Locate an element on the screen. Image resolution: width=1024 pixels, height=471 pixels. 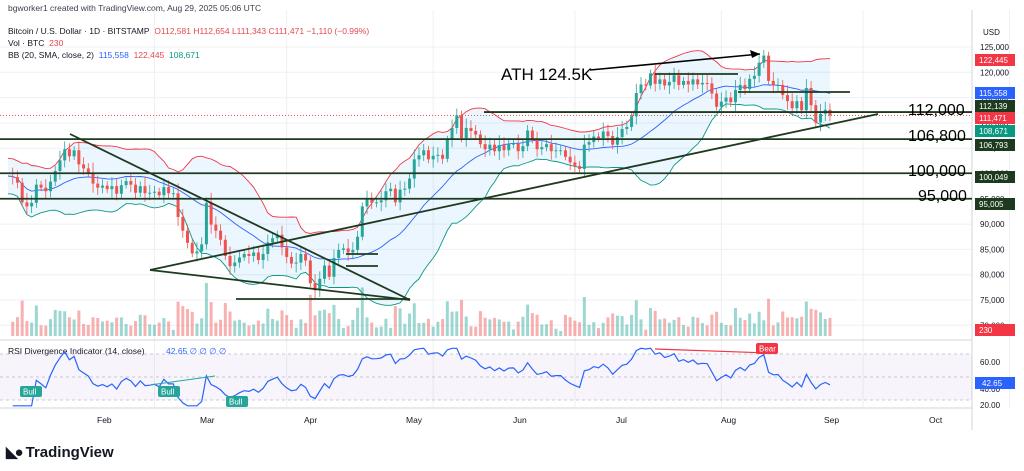
tradingview-logo: ◣● TradingView is located at coordinates (60, 452).